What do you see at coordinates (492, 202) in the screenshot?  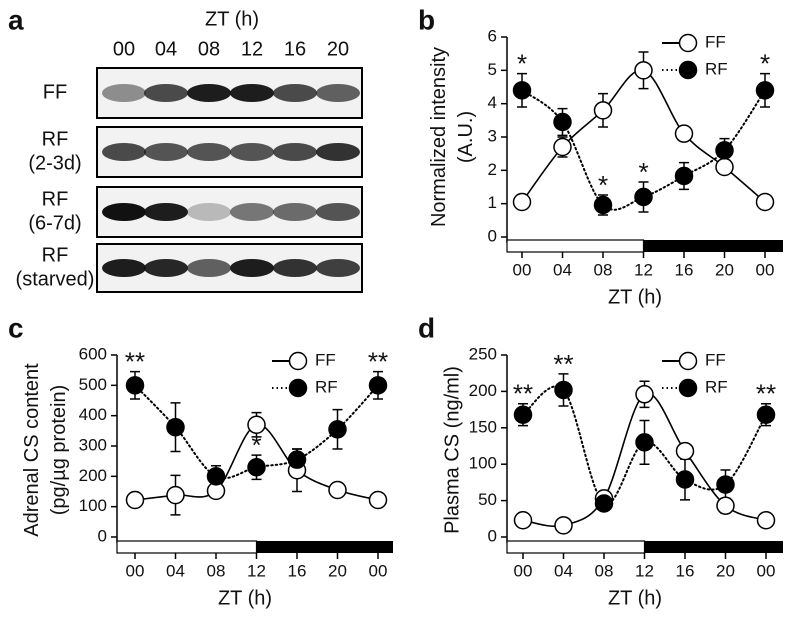 I see `y-tick-label: 1` at bounding box center [492, 202].